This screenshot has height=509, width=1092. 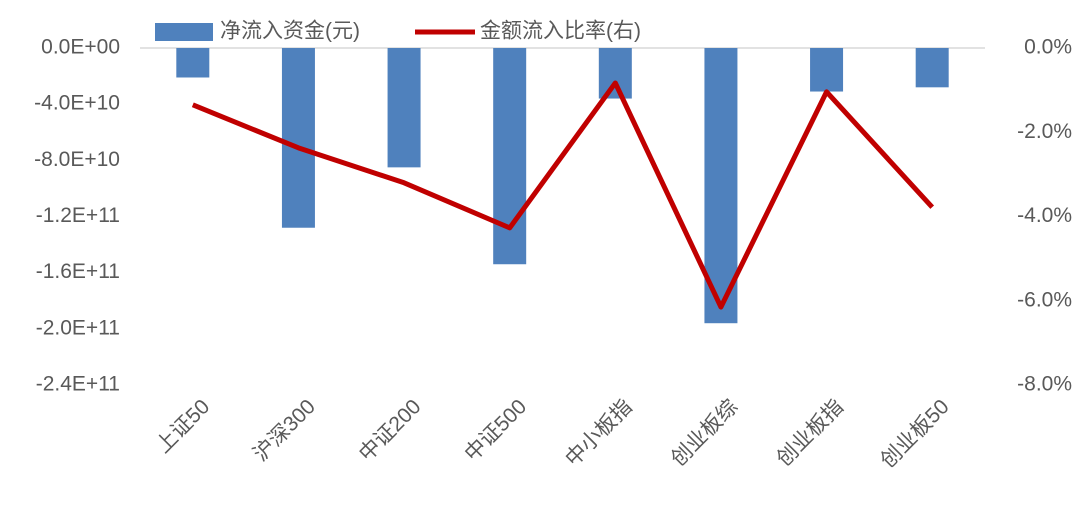 I want to click on y2-tick-label: -4.0%, so click(x=1044, y=215).